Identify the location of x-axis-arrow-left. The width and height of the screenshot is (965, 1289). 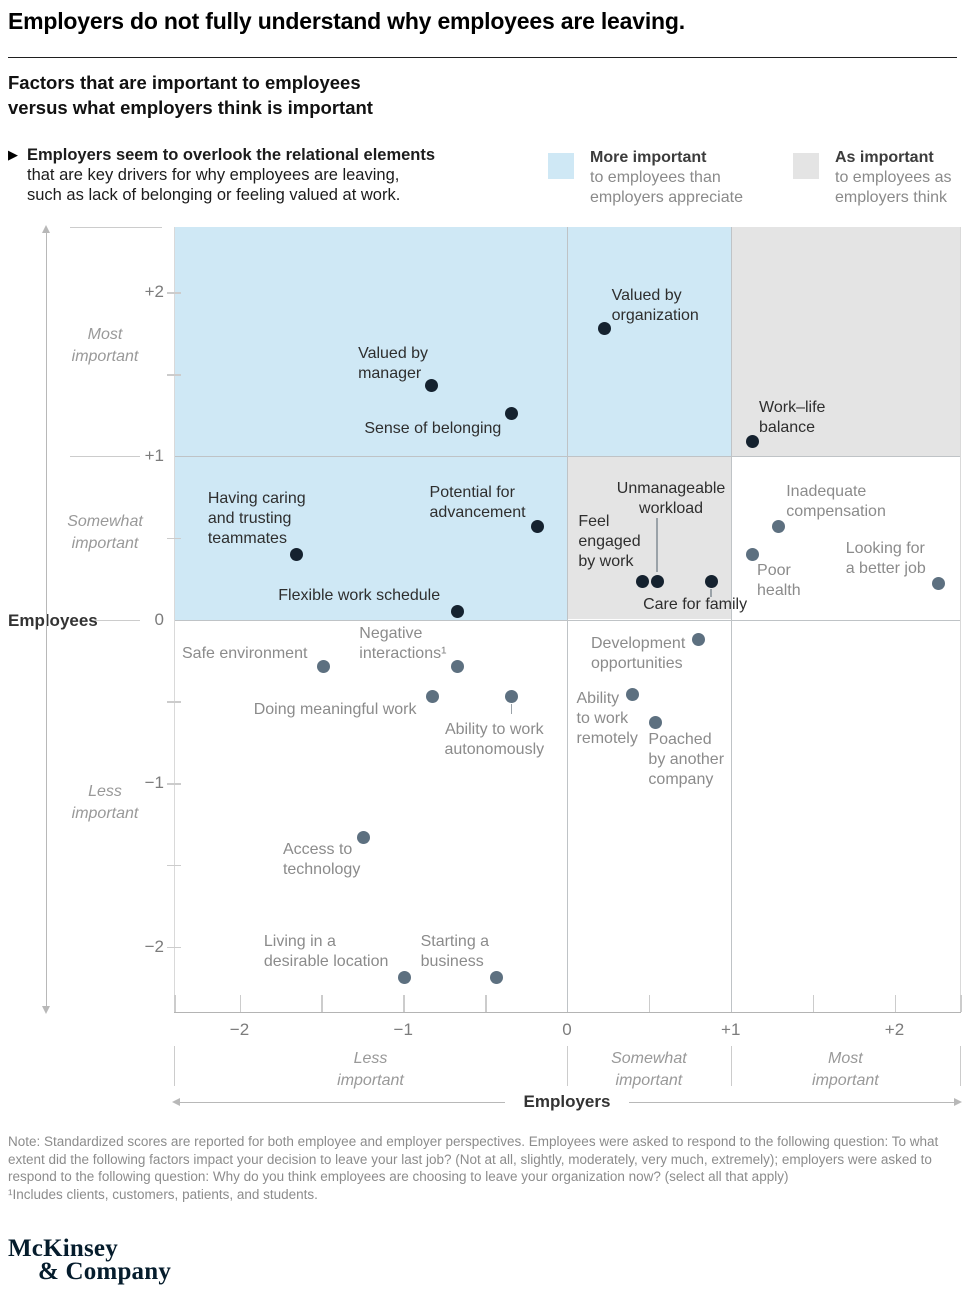
(342, 1102).